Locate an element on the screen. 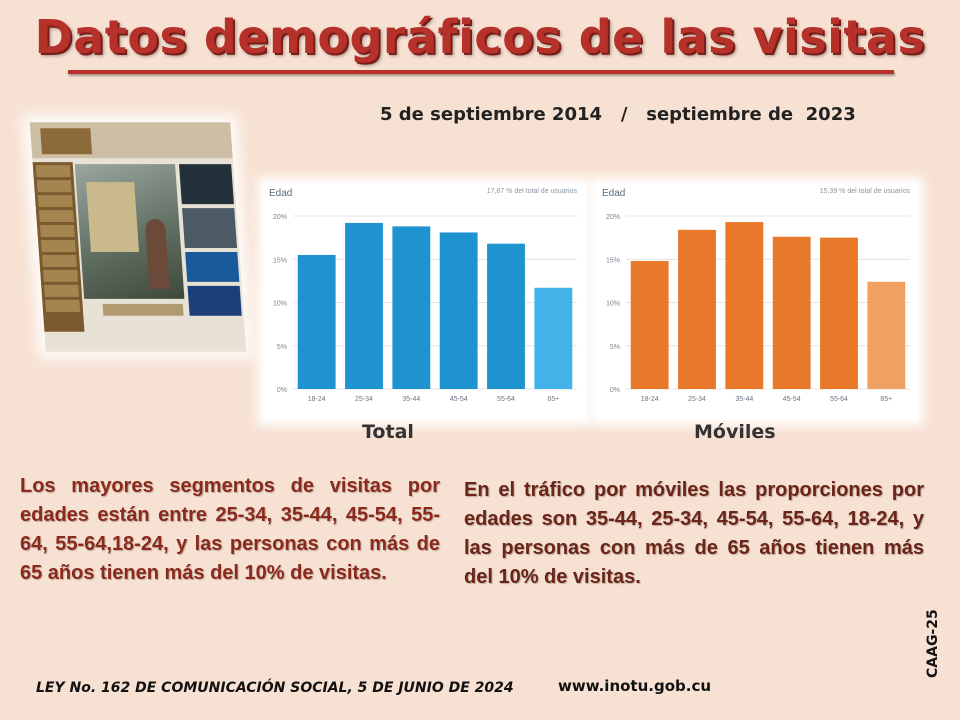 The image size is (960, 720). document-code: CAAG-25 is located at coordinates (933, 643).